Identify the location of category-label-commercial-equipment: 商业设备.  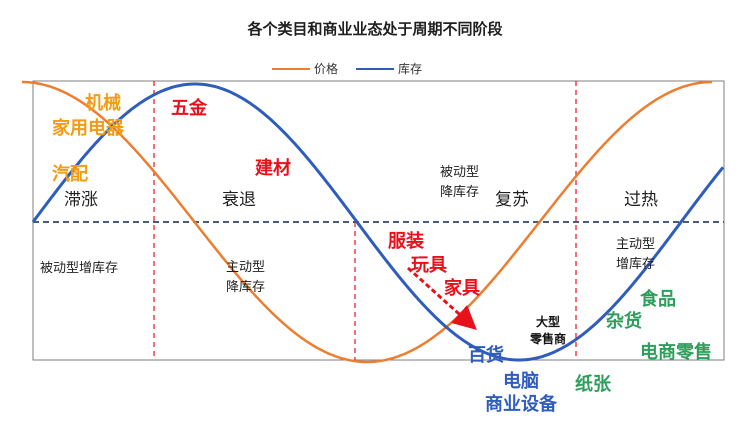
(521, 404).